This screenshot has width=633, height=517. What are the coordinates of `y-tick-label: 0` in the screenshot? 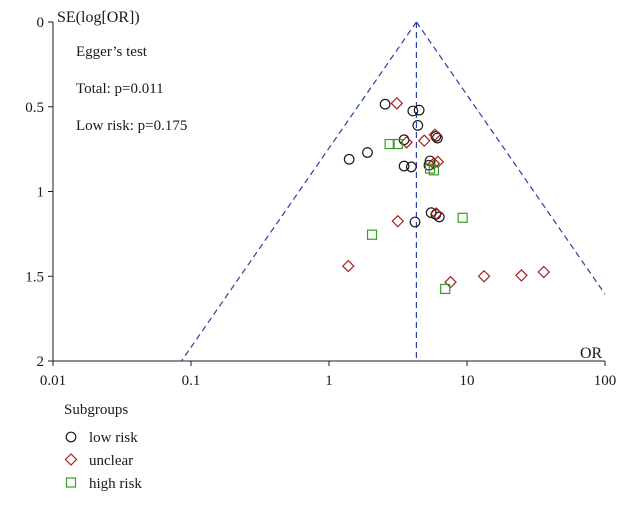 It's located at (41, 23).